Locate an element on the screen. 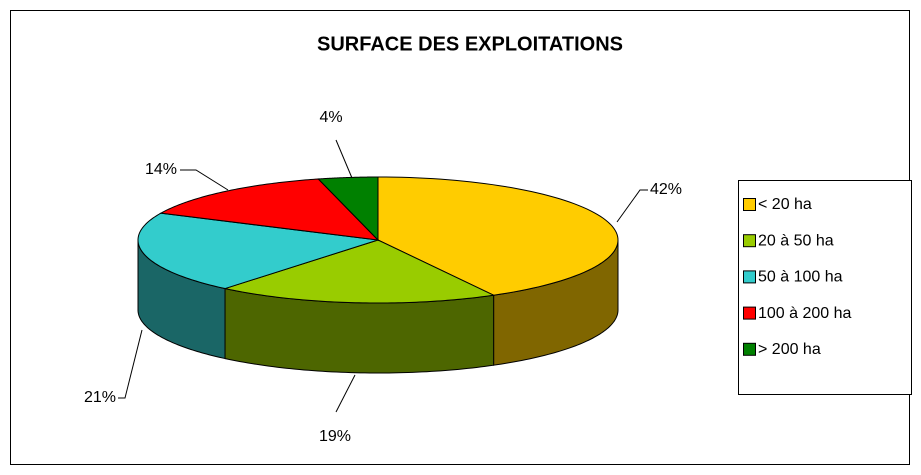  data-label: 19% is located at coordinates (335, 436).